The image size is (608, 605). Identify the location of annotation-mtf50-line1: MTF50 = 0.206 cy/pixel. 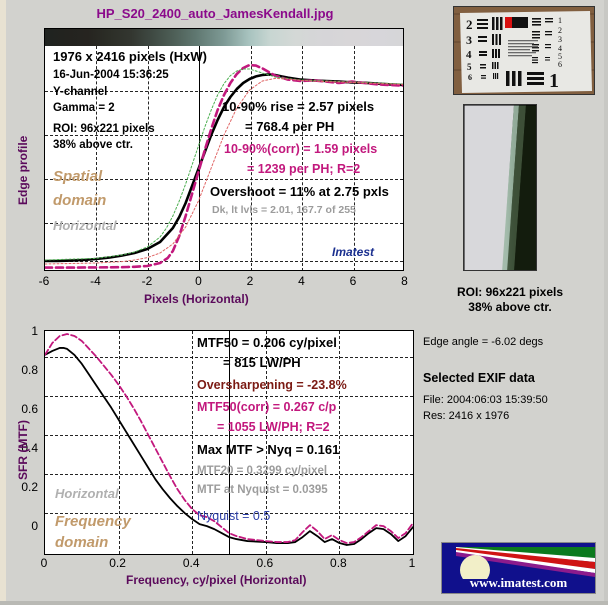
(267, 342).